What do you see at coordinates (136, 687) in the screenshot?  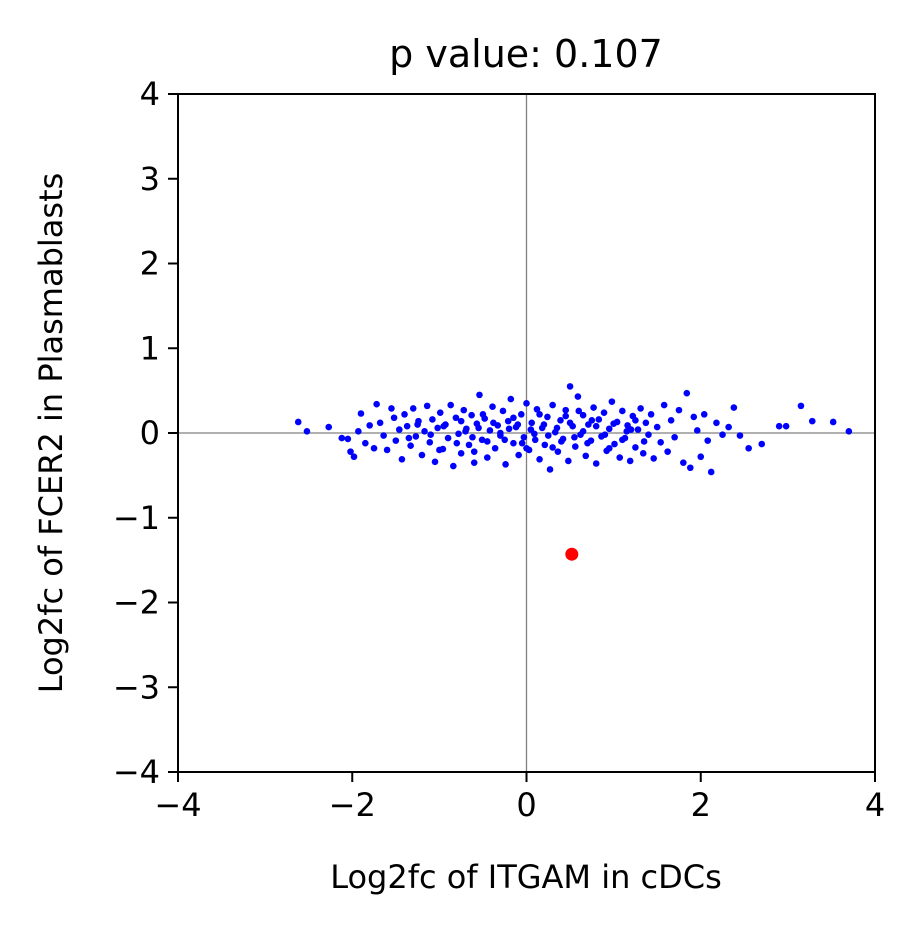 I see `y-tick-label: −3` at bounding box center [136, 687].